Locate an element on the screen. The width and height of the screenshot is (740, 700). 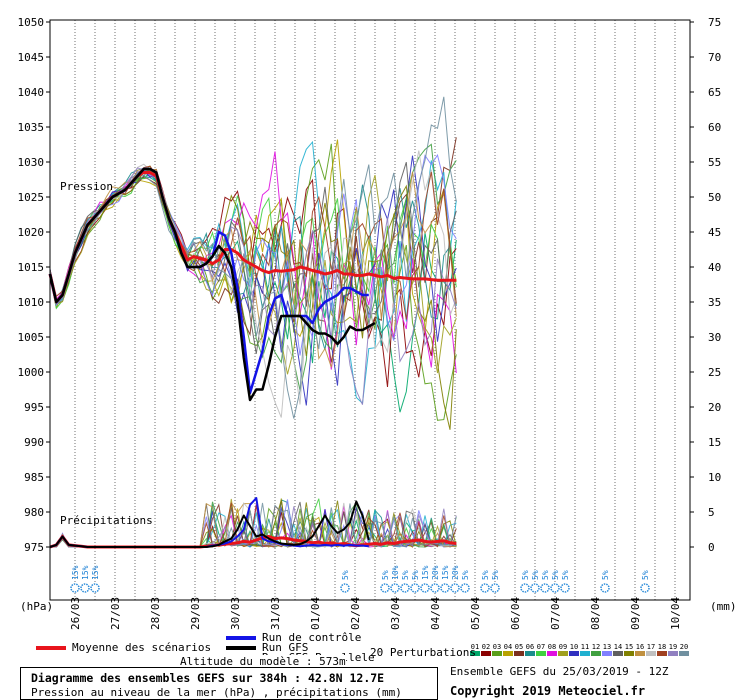
precip-tick-label: 50 is located at coordinates (714, 197).